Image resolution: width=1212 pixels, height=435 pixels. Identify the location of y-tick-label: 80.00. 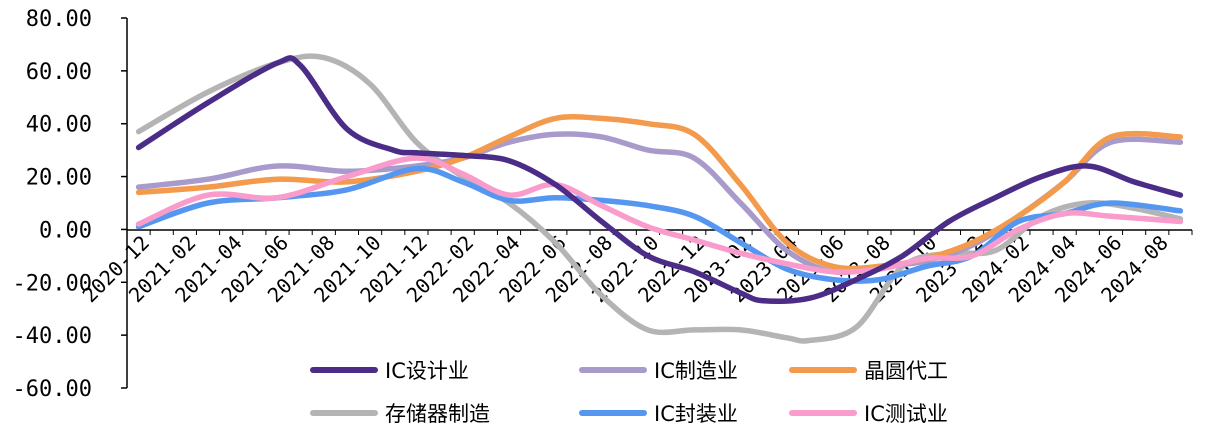
(59, 19).